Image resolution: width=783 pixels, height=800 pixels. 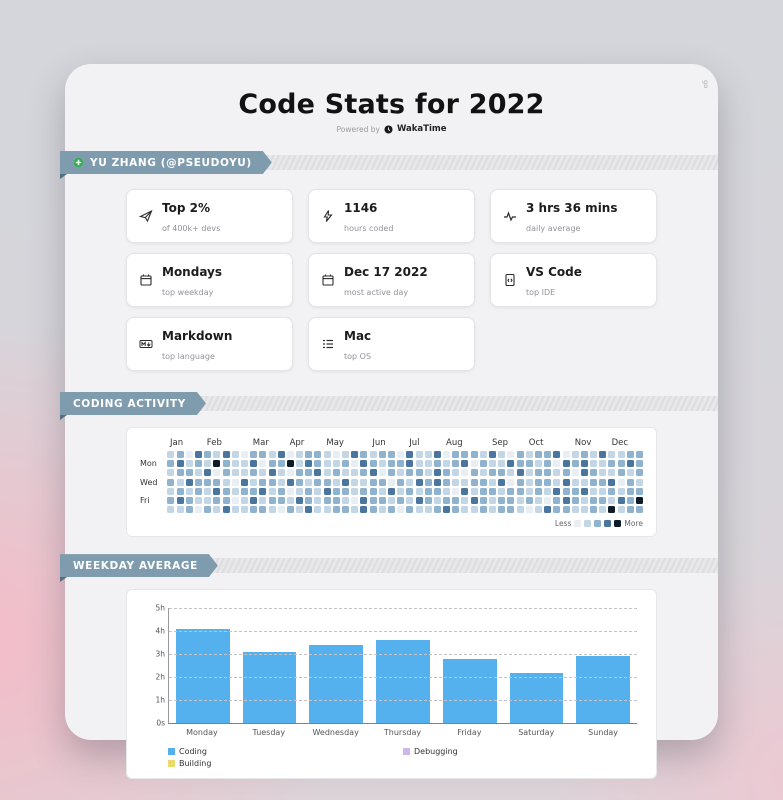 I want to click on user-ribbon-label: YU ZHANG (@PSEUDOYU), so click(x=171, y=162).